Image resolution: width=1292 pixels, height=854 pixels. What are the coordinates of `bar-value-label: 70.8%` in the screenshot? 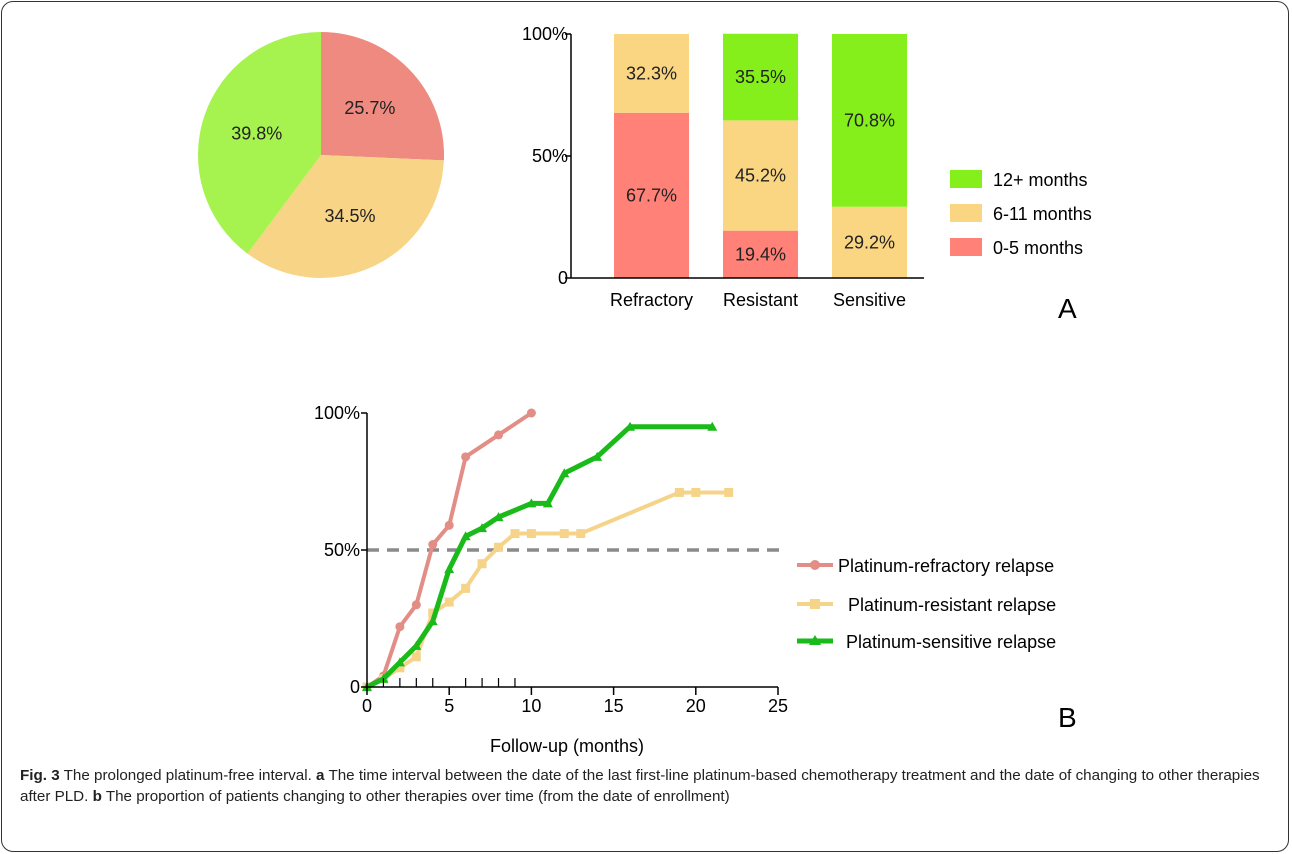 It's located at (869, 120).